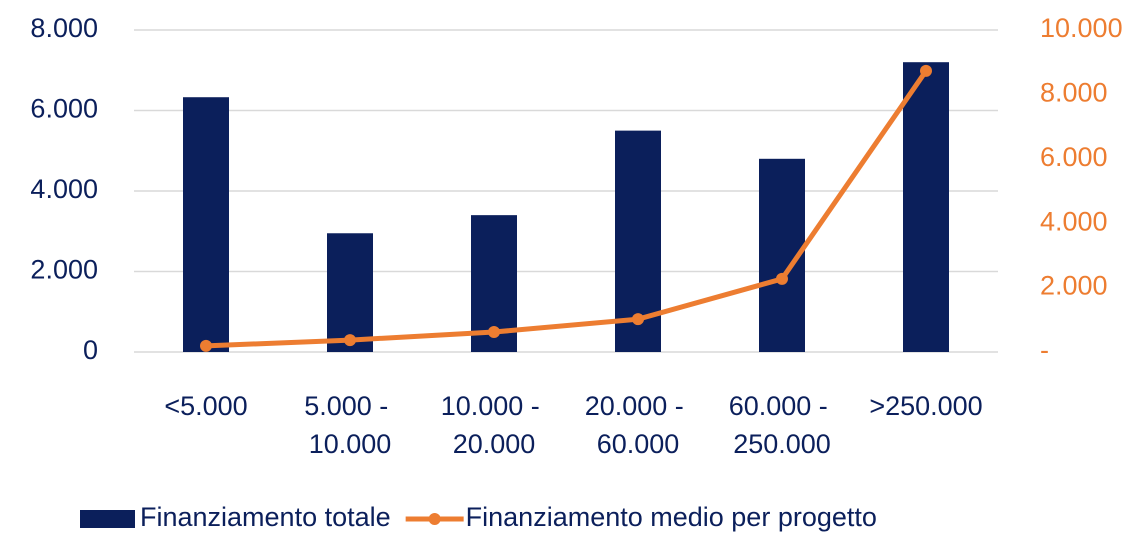  Describe the element at coordinates (434, 519) in the screenshot. I see `legend-marker` at that location.